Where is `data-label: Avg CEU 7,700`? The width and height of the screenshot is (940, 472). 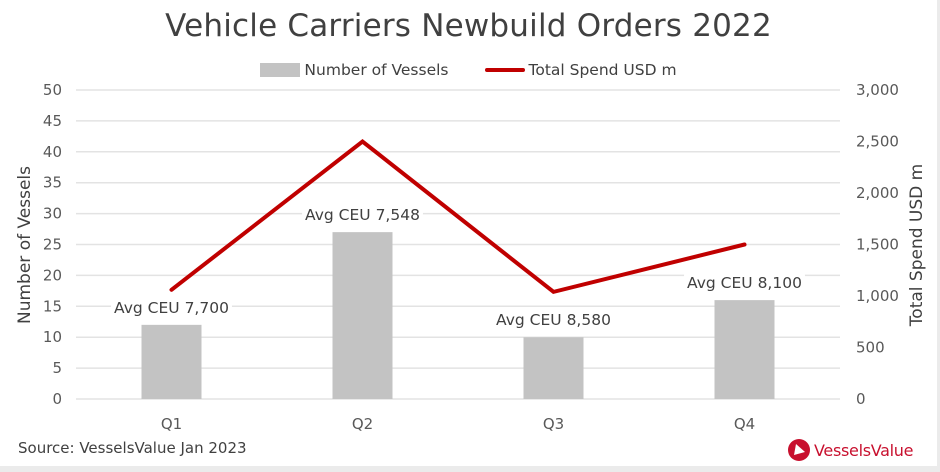 data-label: Avg CEU 7,700 is located at coordinates (171, 308).